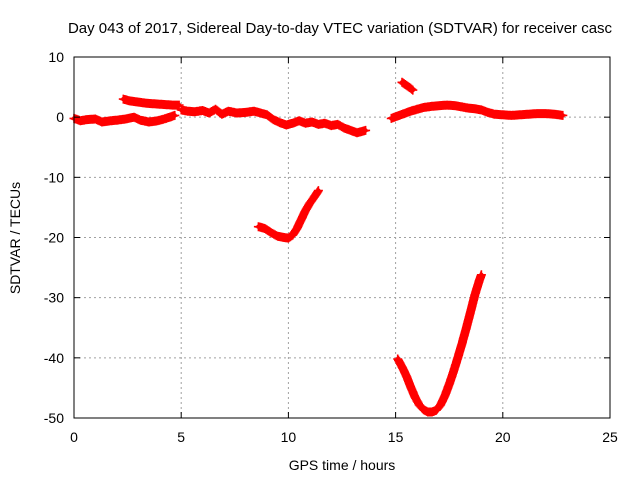 Image resolution: width=640 pixels, height=480 pixels. What do you see at coordinates (54, 358) in the screenshot?
I see `y-tick-label: -40` at bounding box center [54, 358].